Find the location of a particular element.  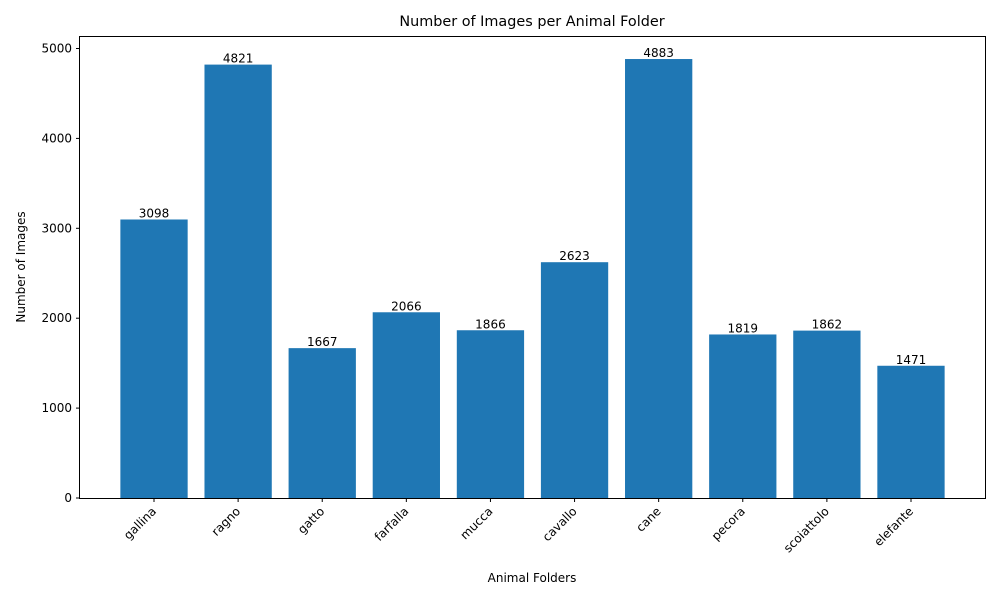

bar-elefante is located at coordinates (911, 431).